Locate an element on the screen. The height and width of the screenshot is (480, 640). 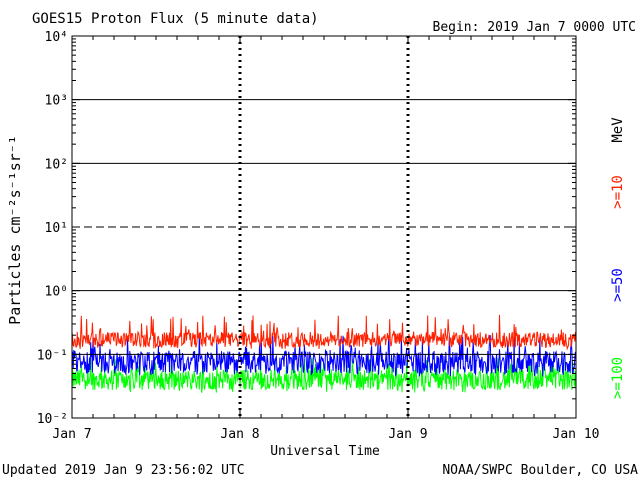
x-axis-label: Universal Time is located at coordinates (325, 451).